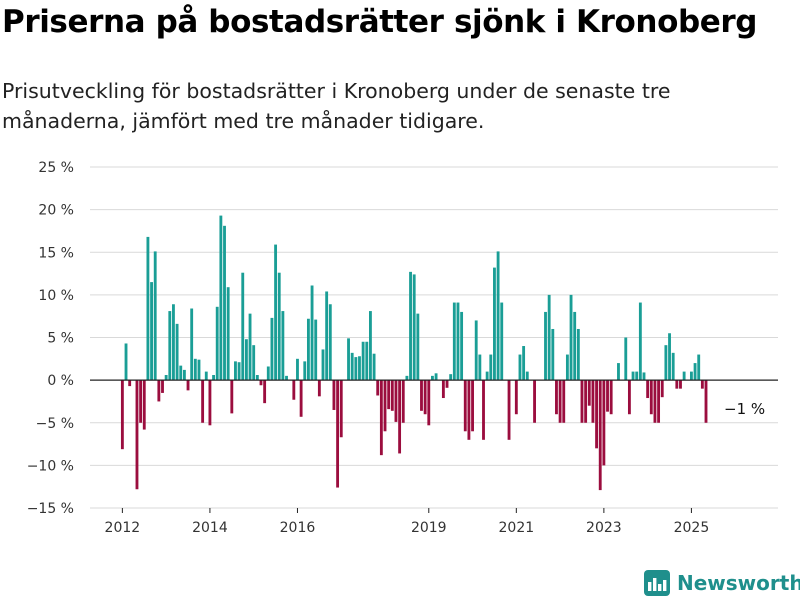 The height and width of the screenshot is (600, 800). I want to click on x-axis-ticks: 2012 2014 2016 2019 2021 2023 2025, so click(407, 522).